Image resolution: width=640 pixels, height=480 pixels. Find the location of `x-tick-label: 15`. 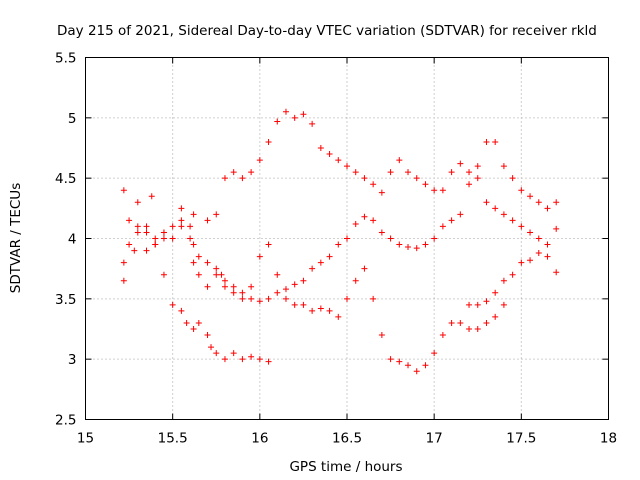

x-tick-label: 15 is located at coordinates (85, 439).